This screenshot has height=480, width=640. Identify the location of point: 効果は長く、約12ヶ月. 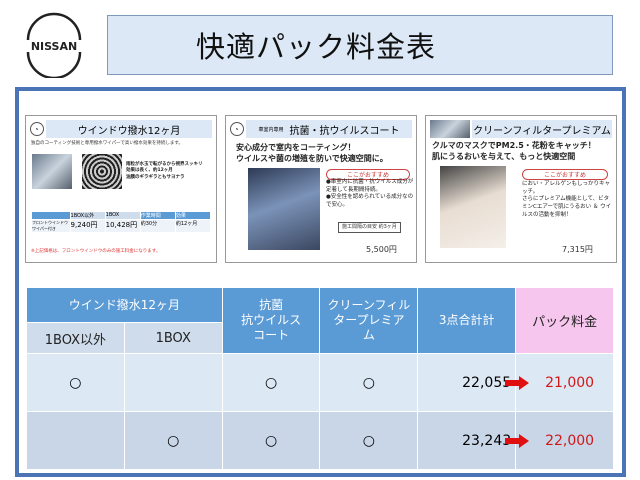
(149, 171).